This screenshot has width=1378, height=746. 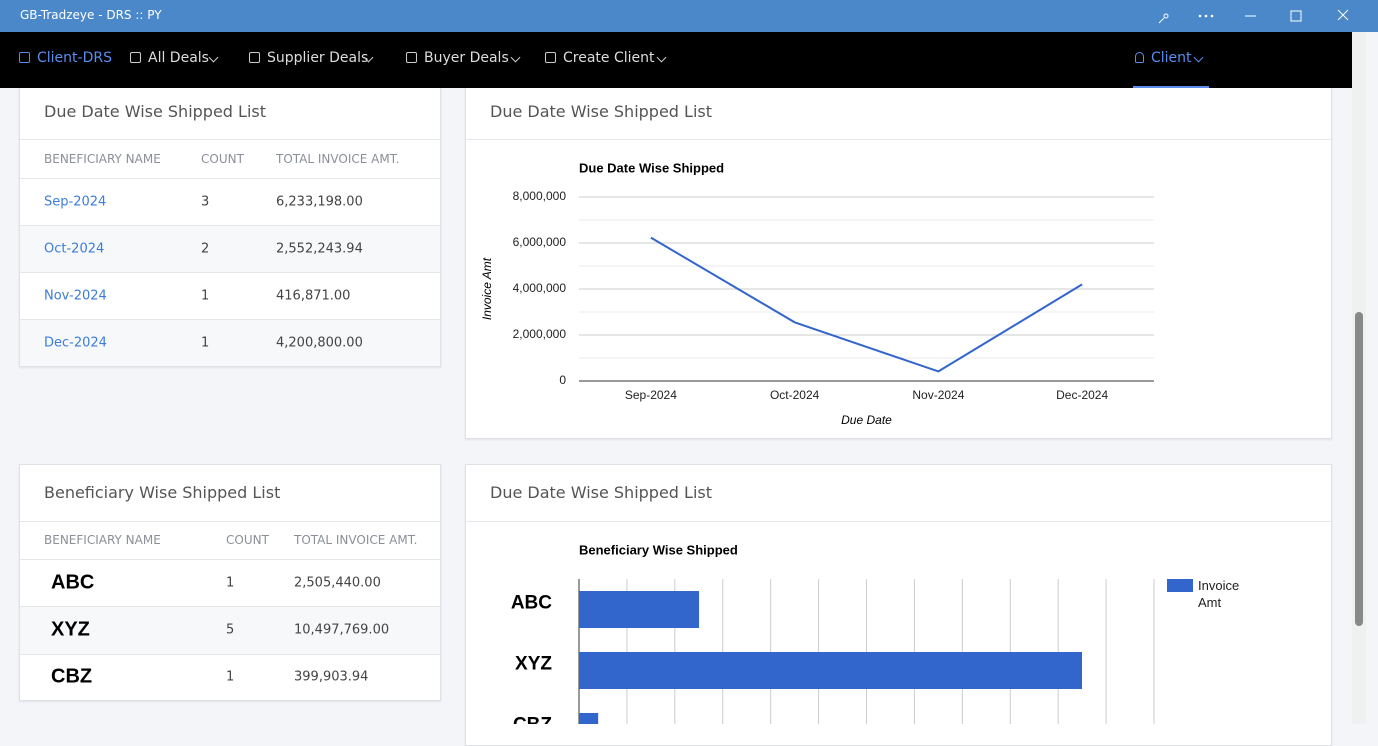 I want to click on table-cell: Dec-2024, so click(x=75, y=342).